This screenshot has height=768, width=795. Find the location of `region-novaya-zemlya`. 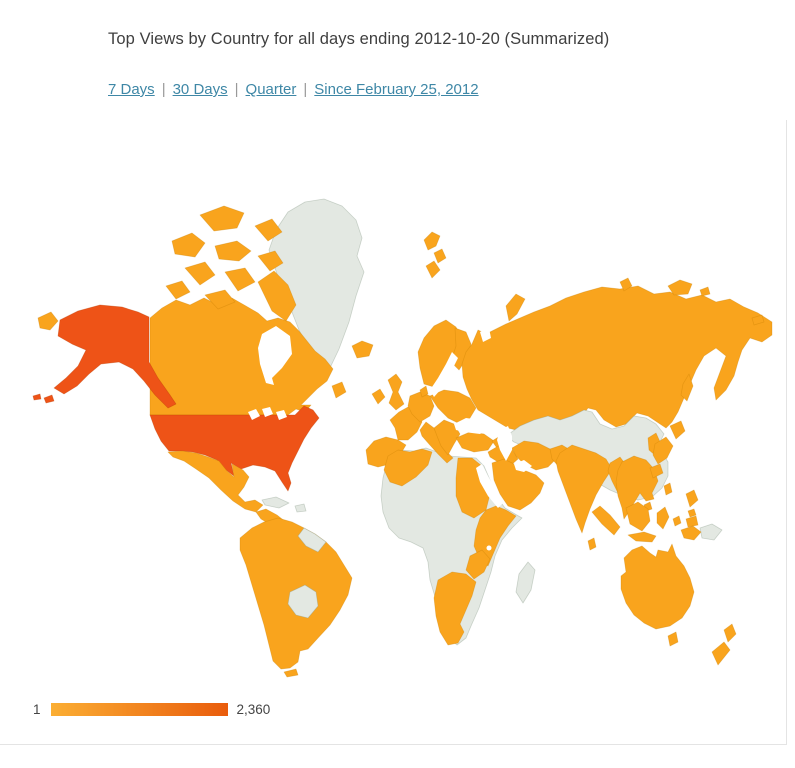

region-novaya-zemlya is located at coordinates (515, 307).